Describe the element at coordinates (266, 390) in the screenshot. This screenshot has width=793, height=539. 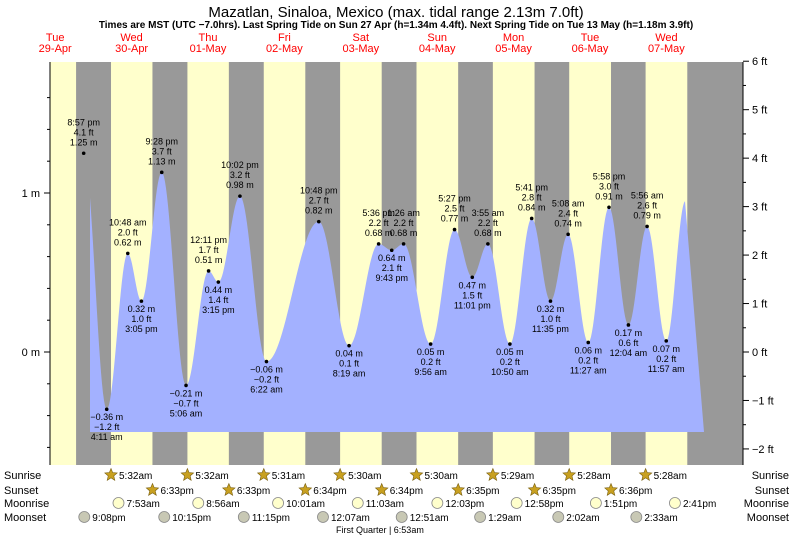
I see `tide-label: 6:22 am` at that location.